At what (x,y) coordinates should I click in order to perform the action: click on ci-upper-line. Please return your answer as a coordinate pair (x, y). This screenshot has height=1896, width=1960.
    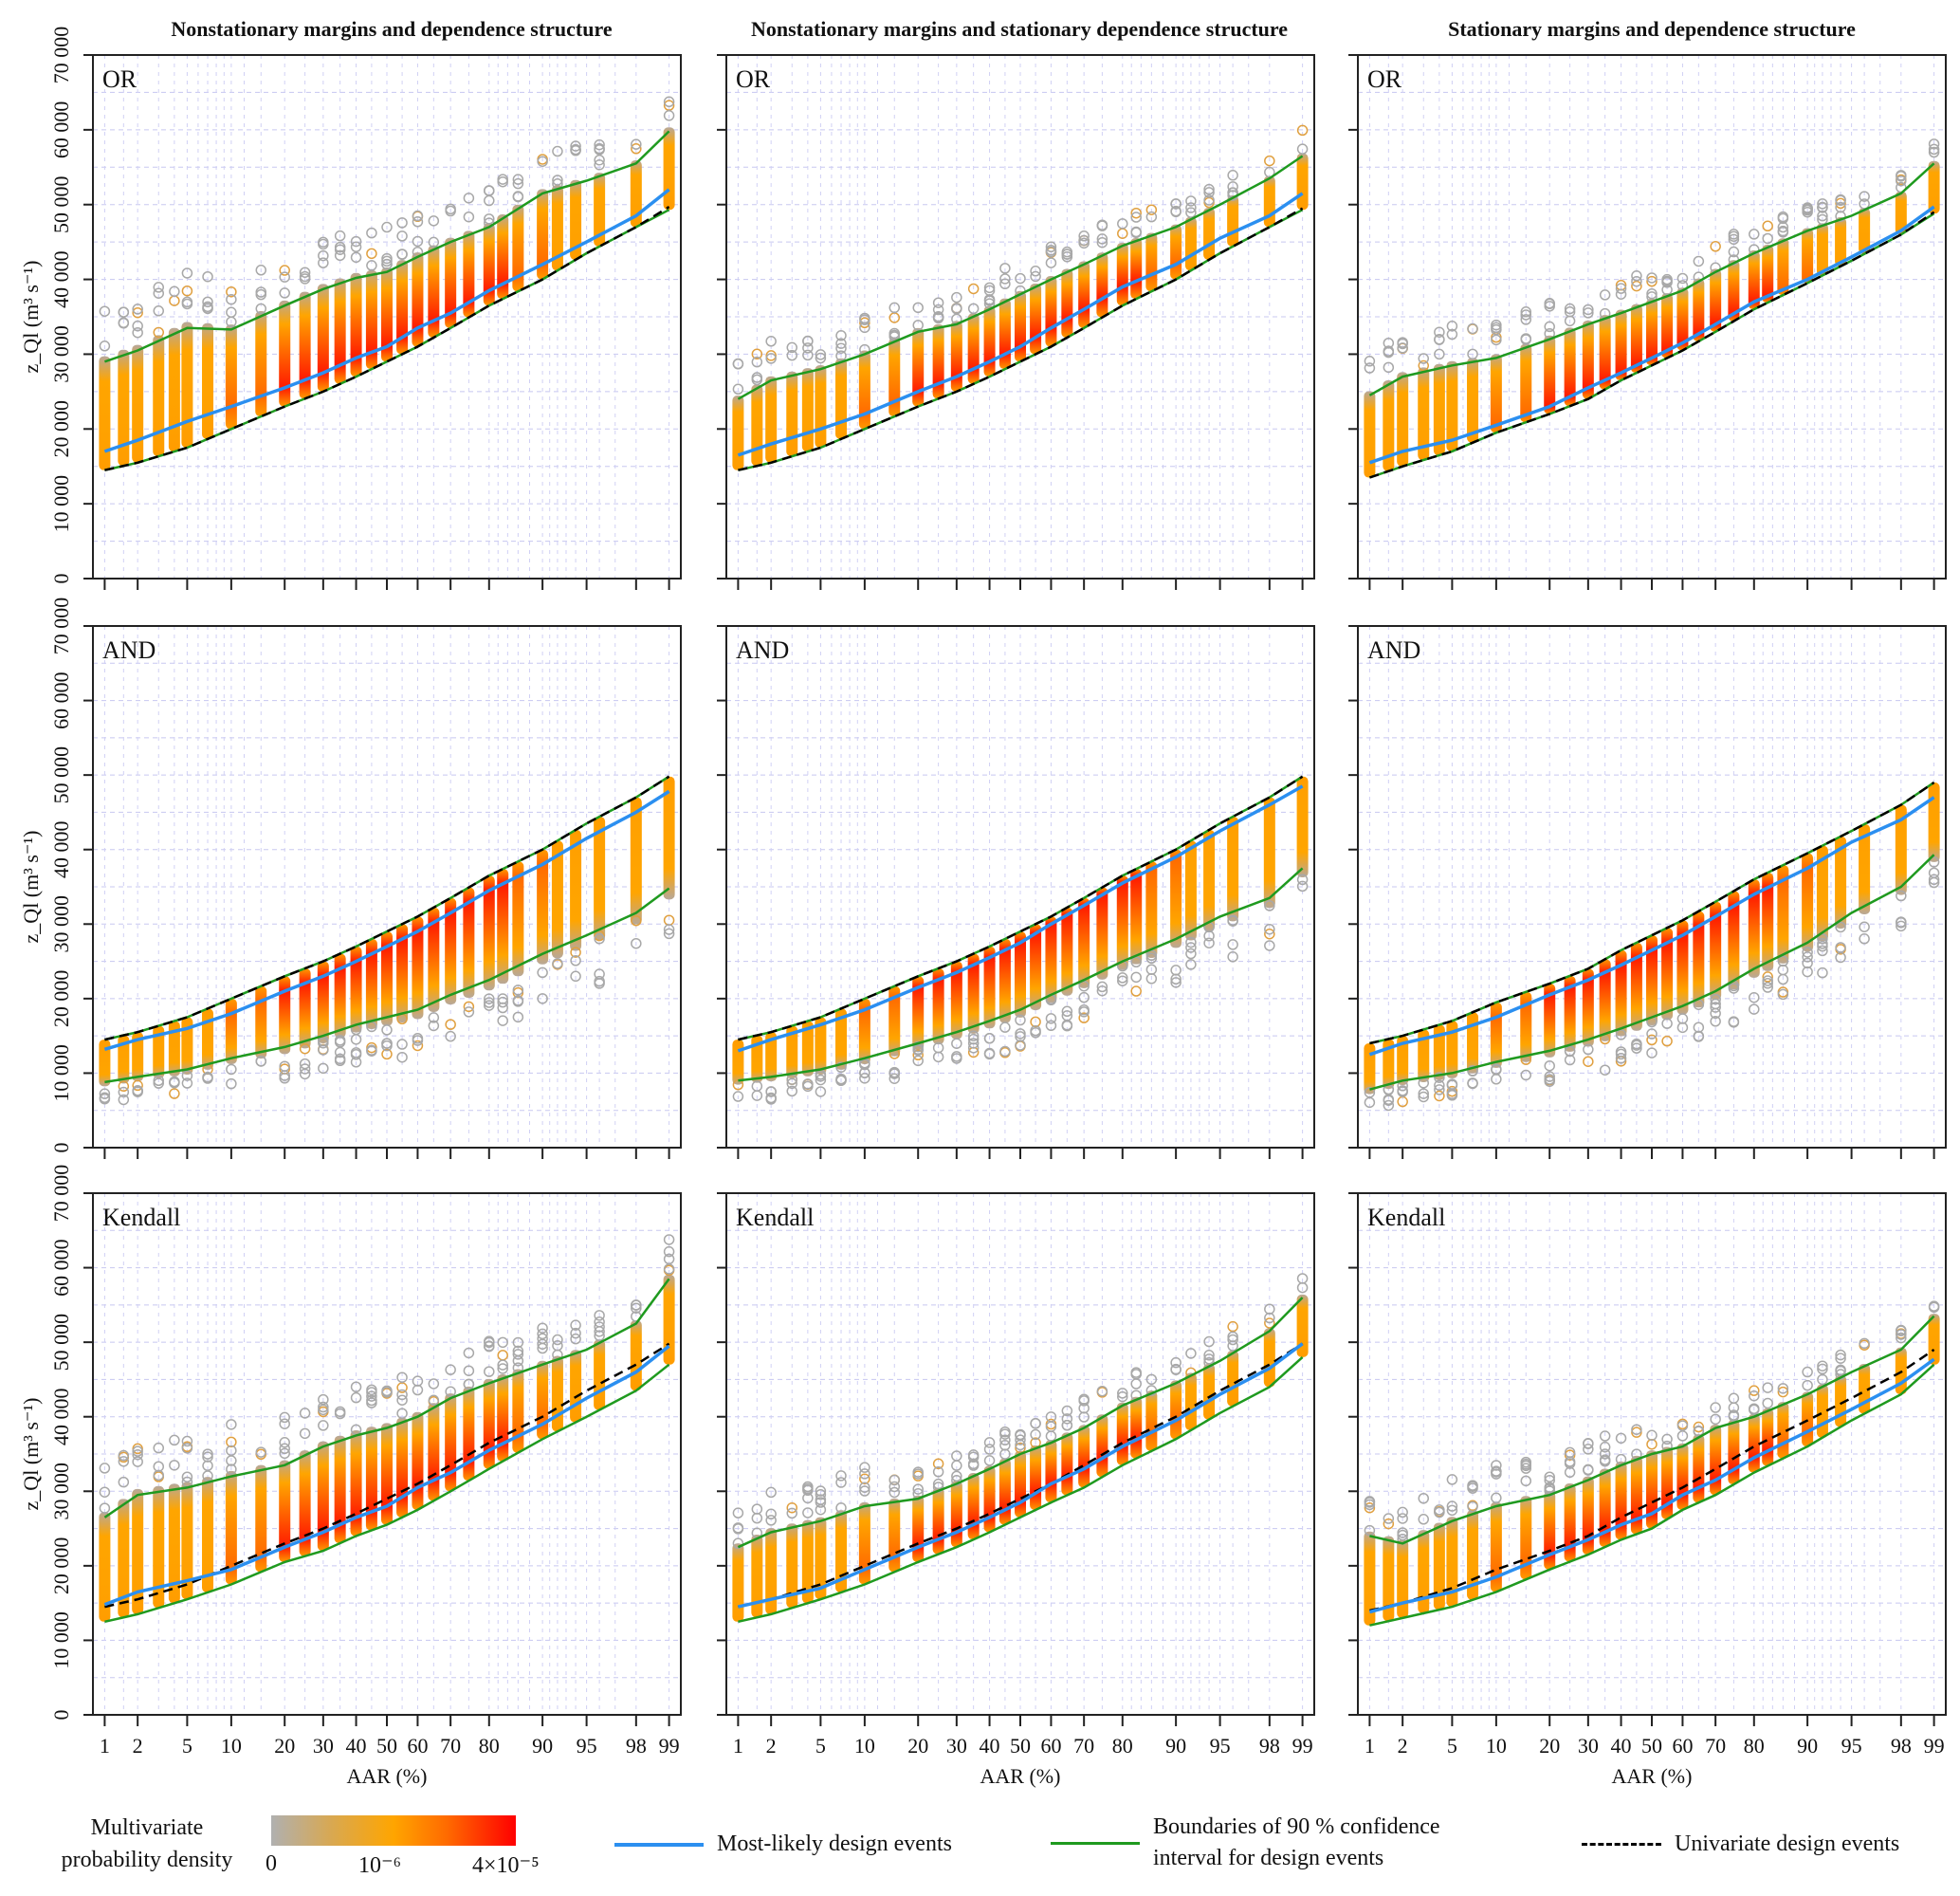
    Looking at the image, I should click on (1020, 1423).